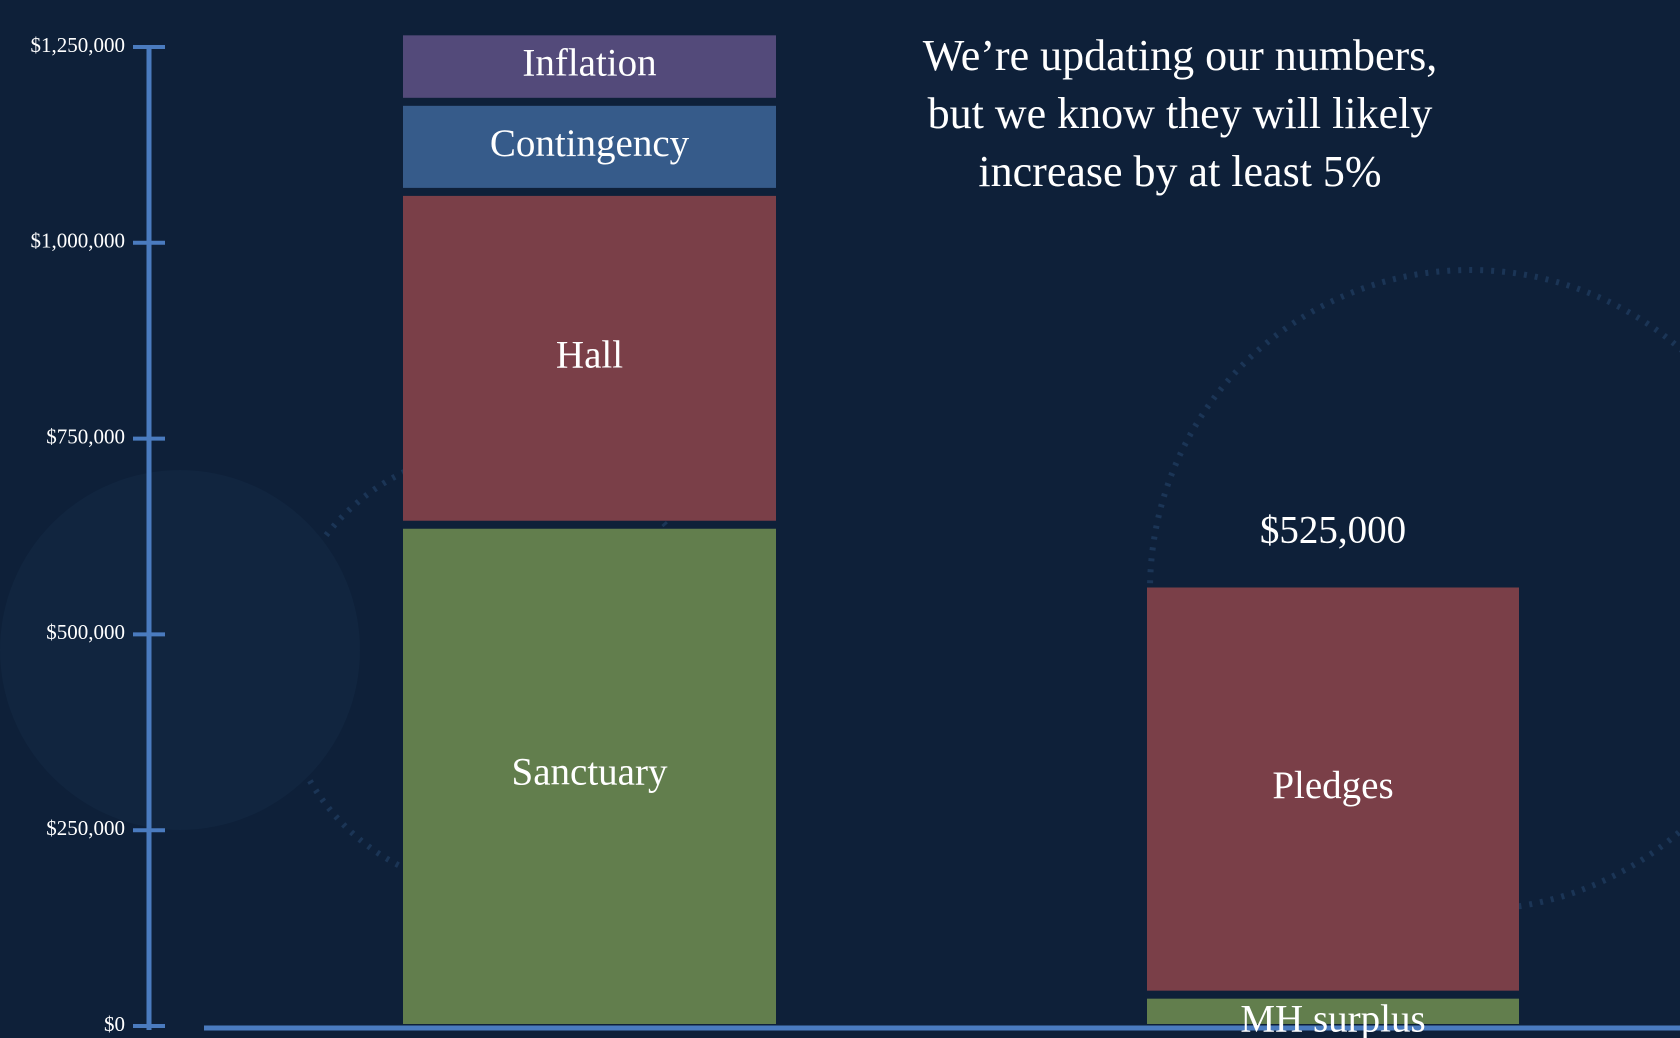  I want to click on y-tick-label: $250,000, so click(85, 828).